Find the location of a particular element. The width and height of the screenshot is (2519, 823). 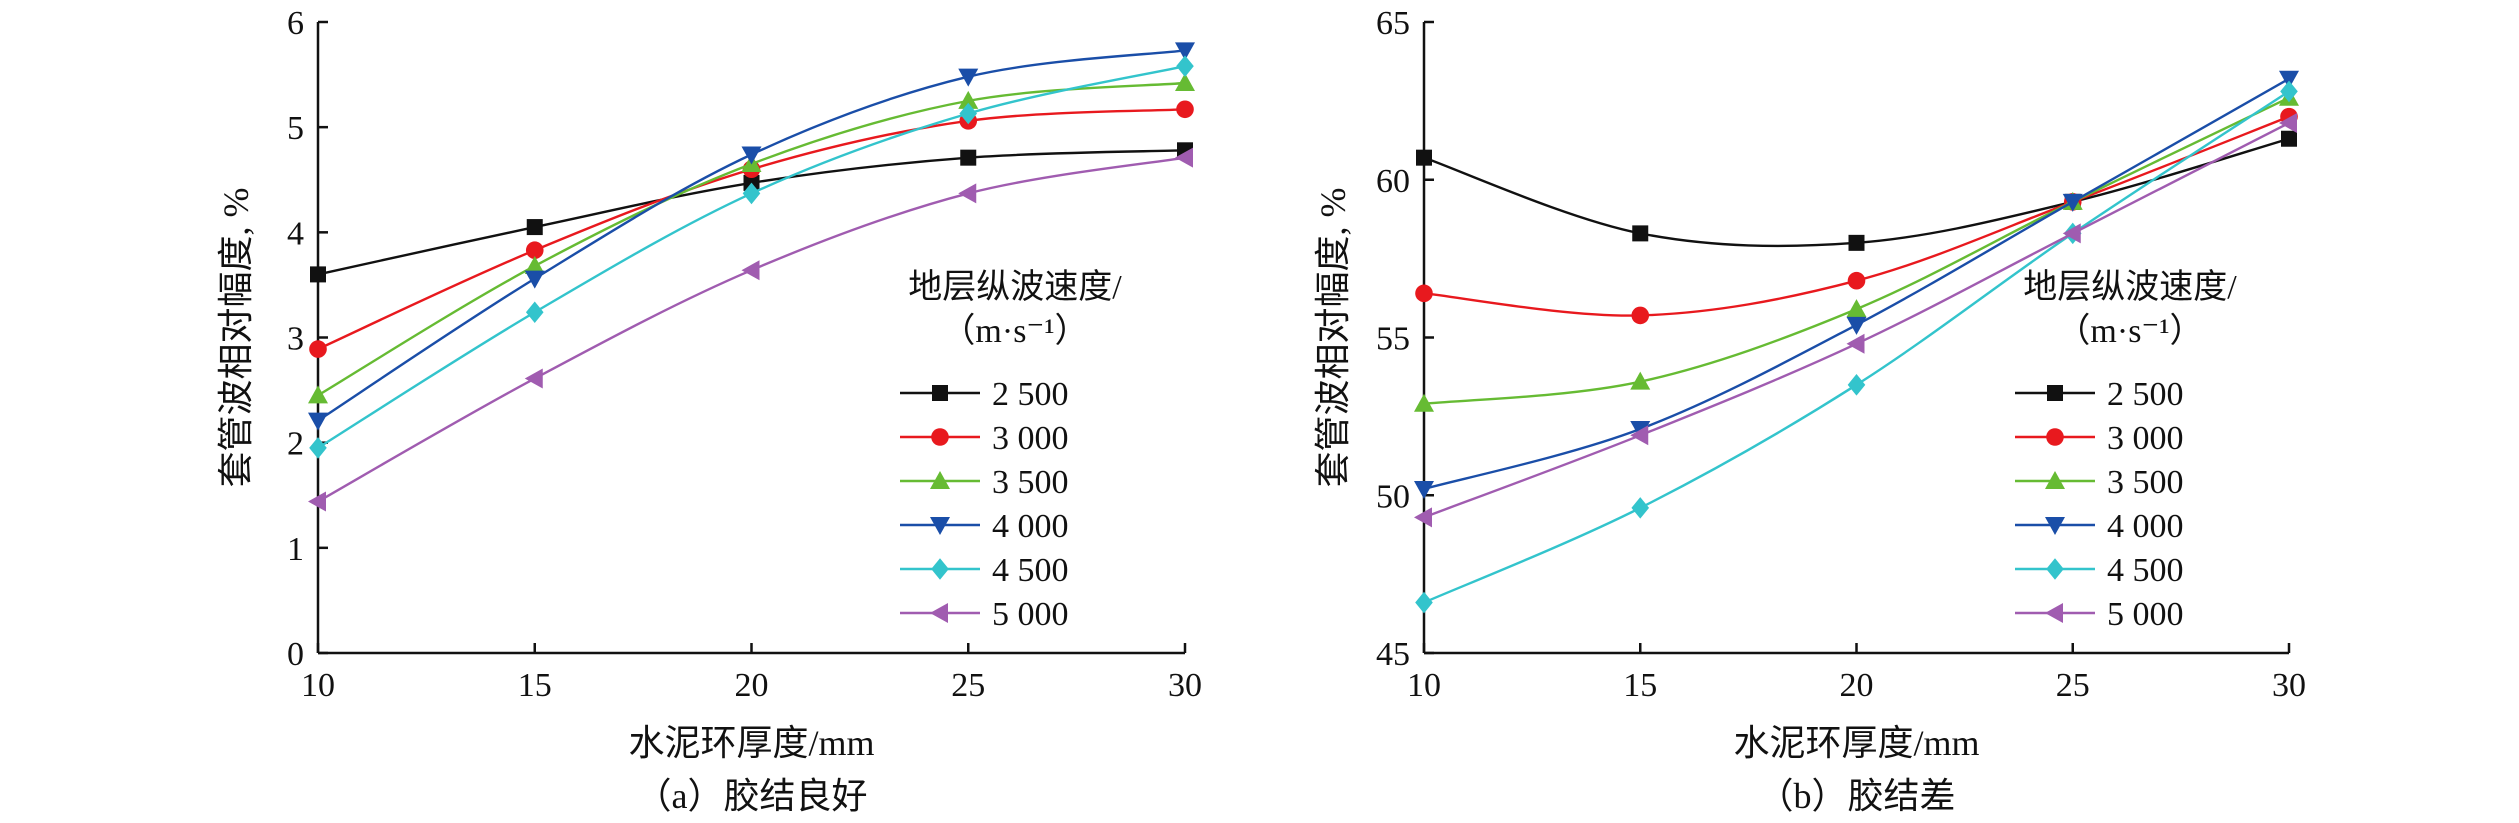

legend-label: 5 000 is located at coordinates (2145, 614).